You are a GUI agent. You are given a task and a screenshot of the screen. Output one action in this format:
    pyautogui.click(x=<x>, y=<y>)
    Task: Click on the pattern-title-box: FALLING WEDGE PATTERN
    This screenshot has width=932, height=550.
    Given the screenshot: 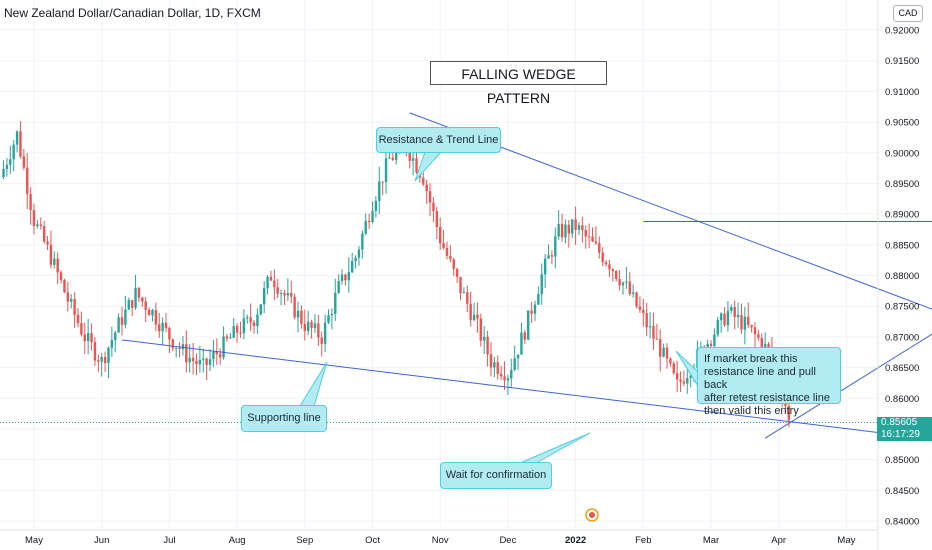 What is the action you would take?
    pyautogui.click(x=518, y=83)
    